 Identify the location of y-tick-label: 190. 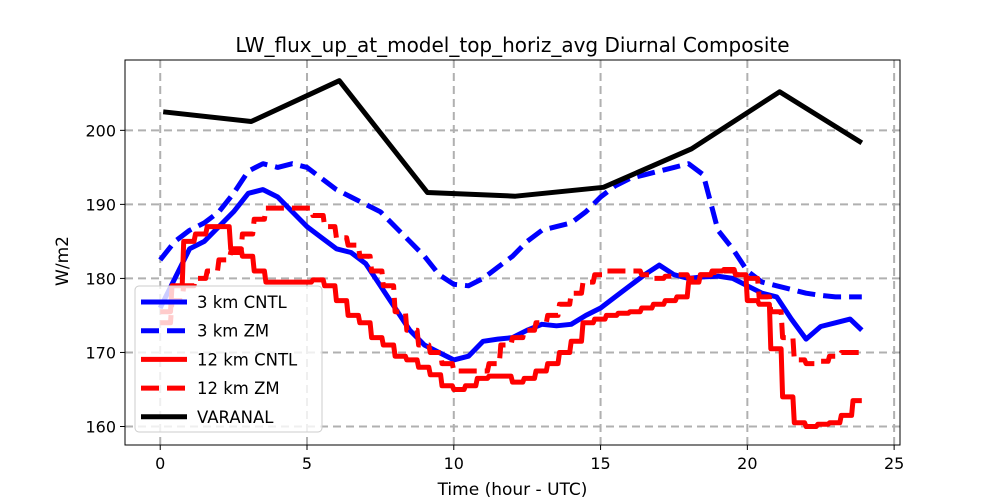
(100, 204).